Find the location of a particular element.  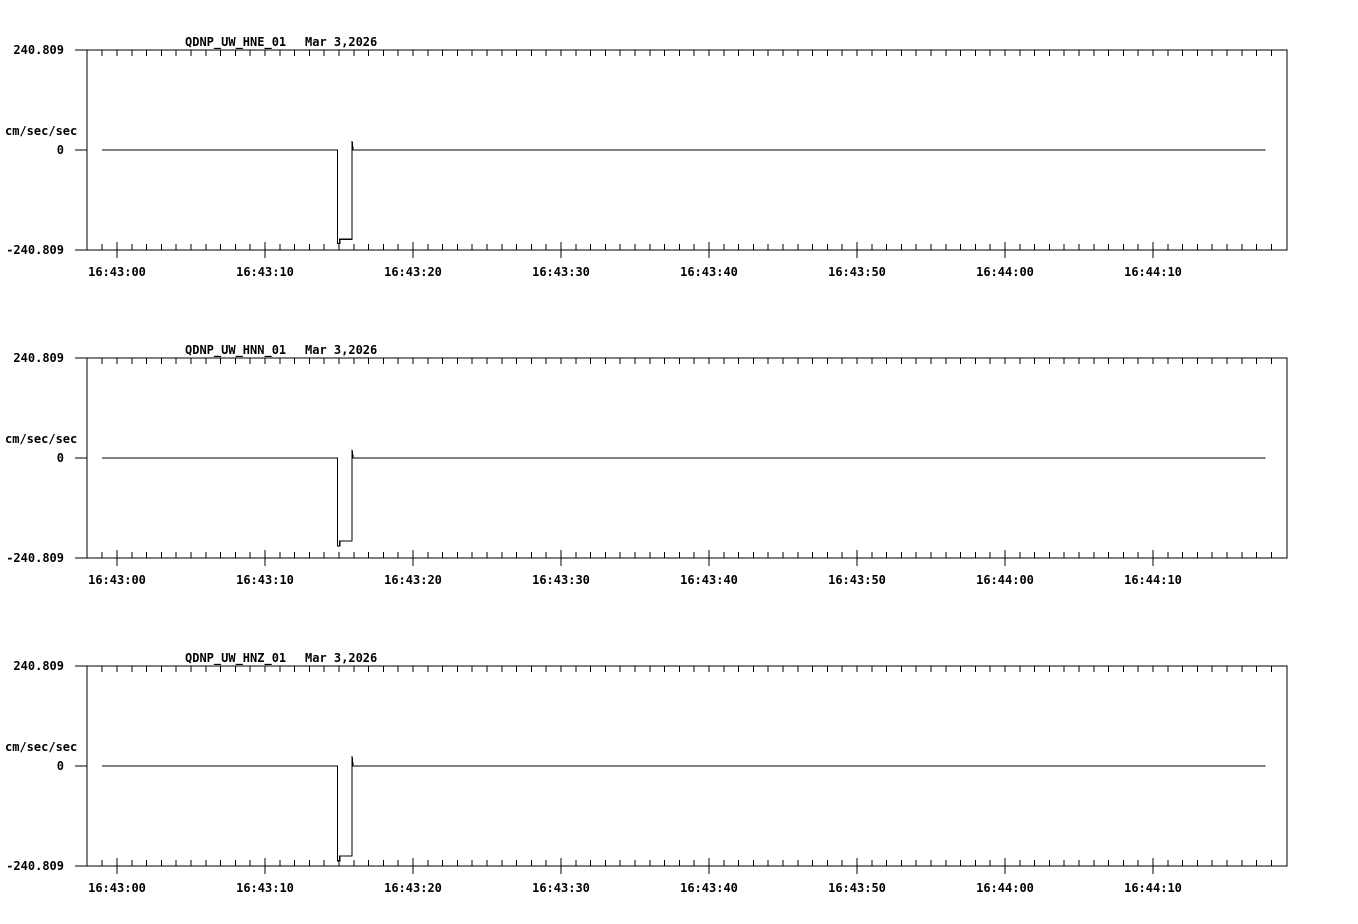

plot-title: QDNP_UW_HNN_01 is located at coordinates (235, 350).